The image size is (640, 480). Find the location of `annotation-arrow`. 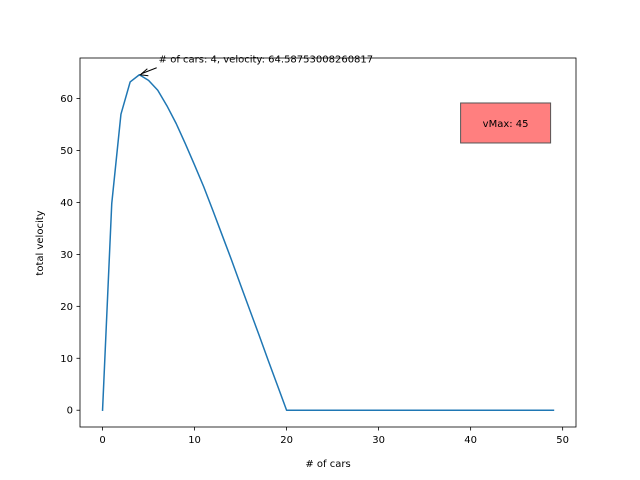

annotation-arrow is located at coordinates (149, 71).